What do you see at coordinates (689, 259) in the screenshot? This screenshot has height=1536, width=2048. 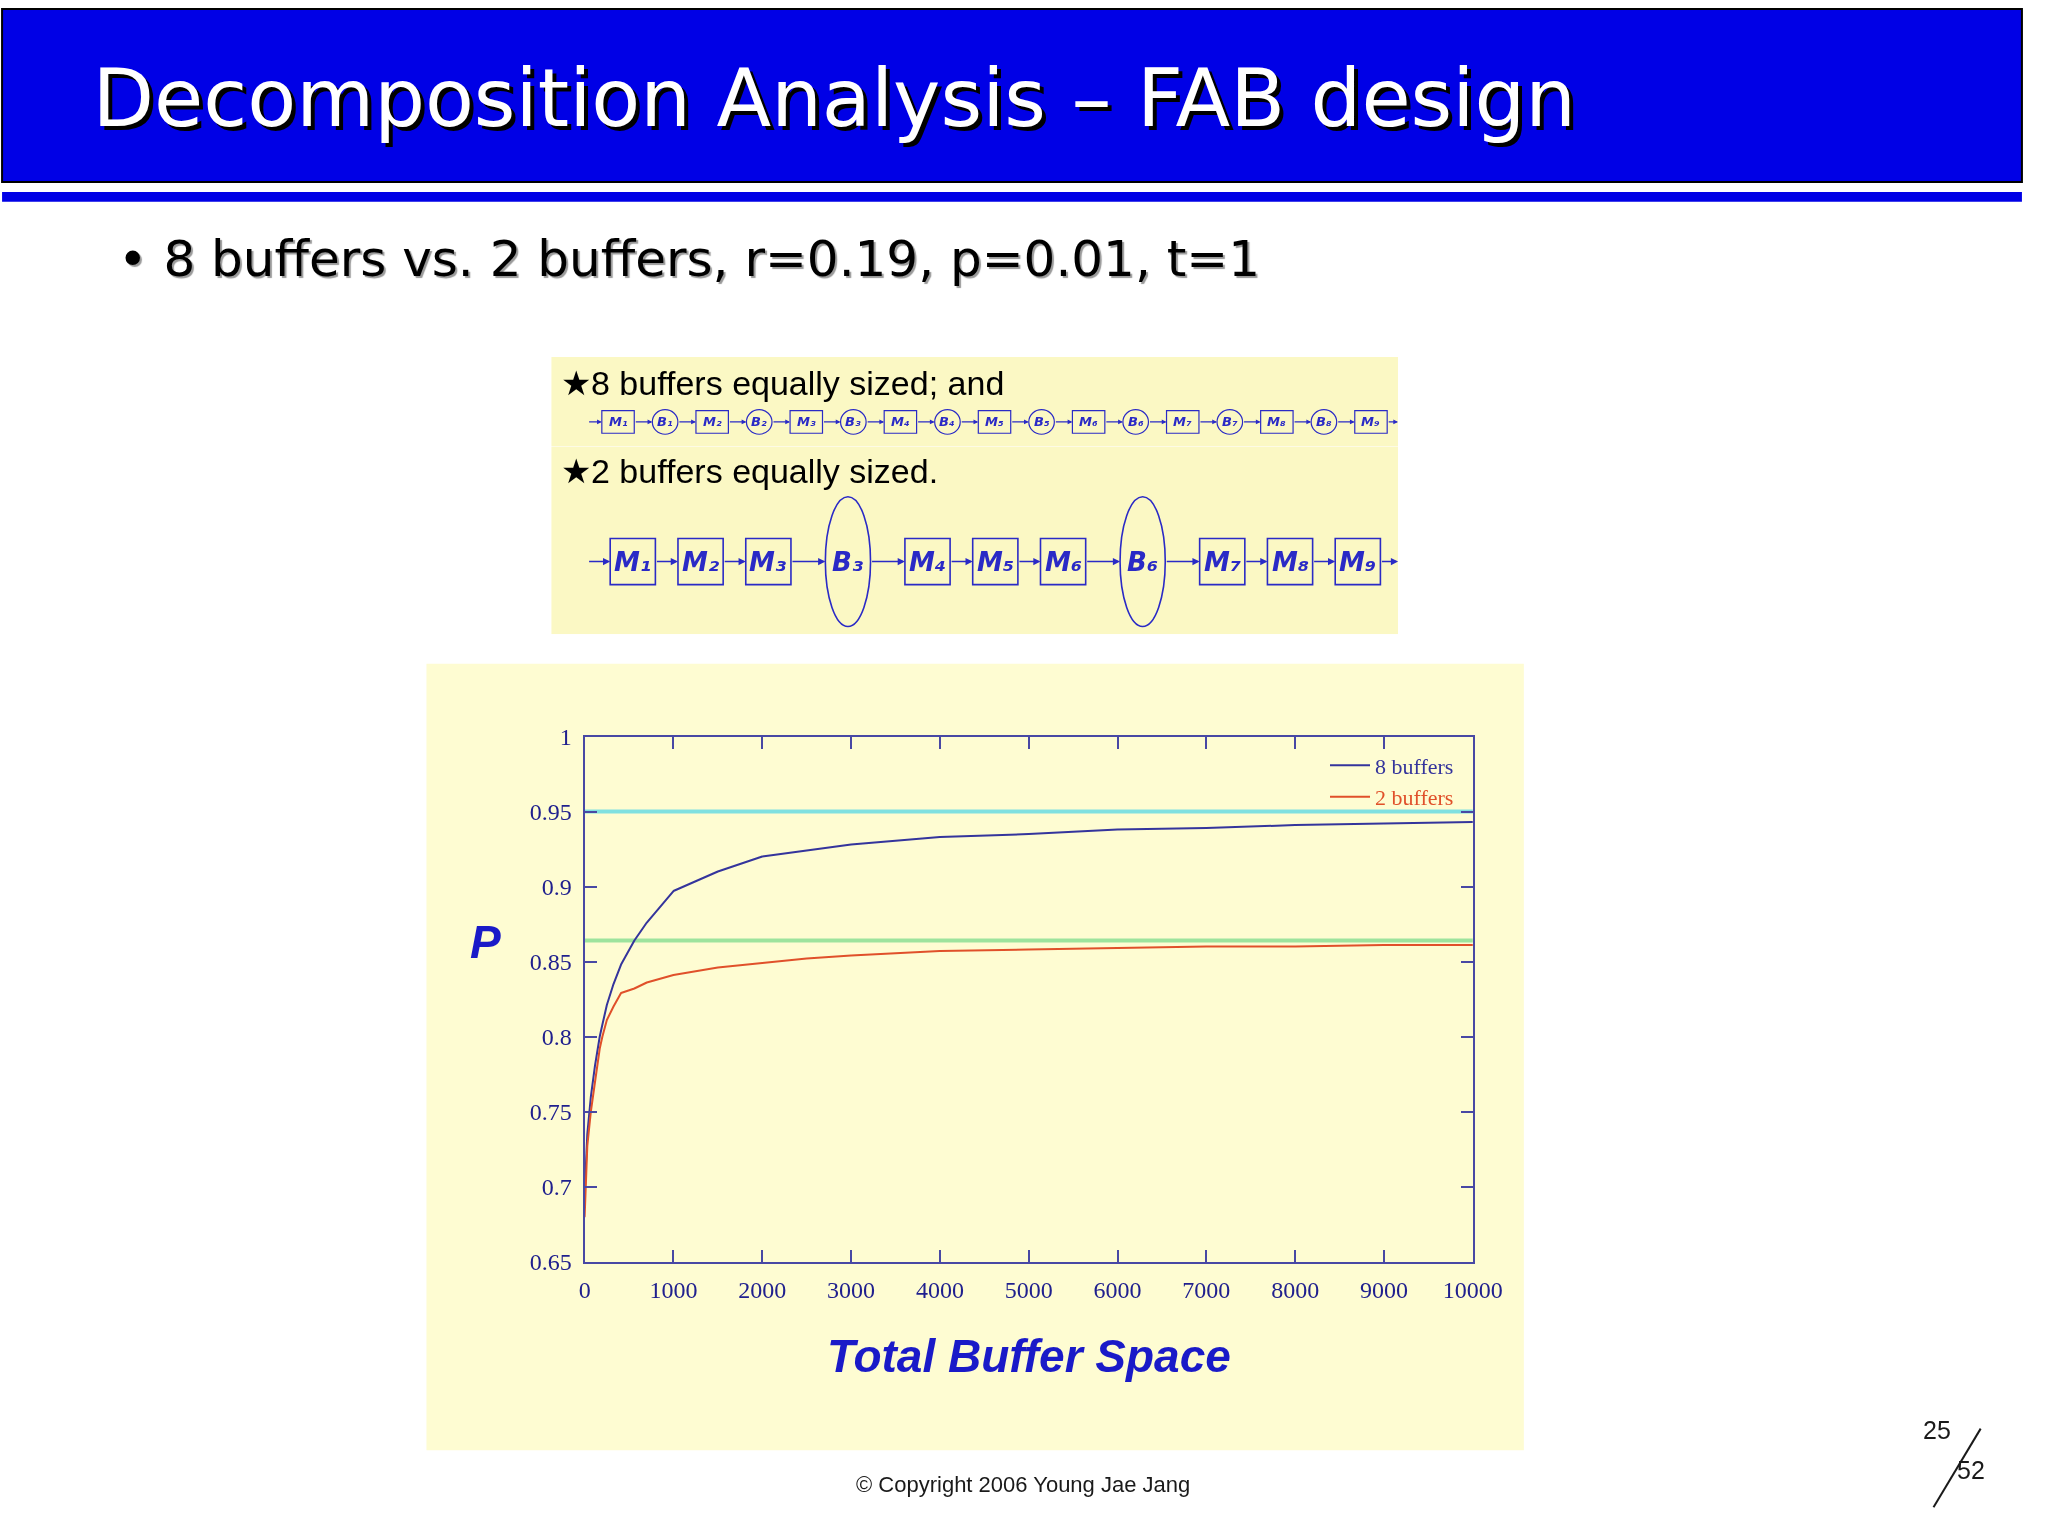 I see `chart-subtitle: • 8 buffers vs. 2 buffers, r=0.19, p=0.01, t=1` at bounding box center [689, 259].